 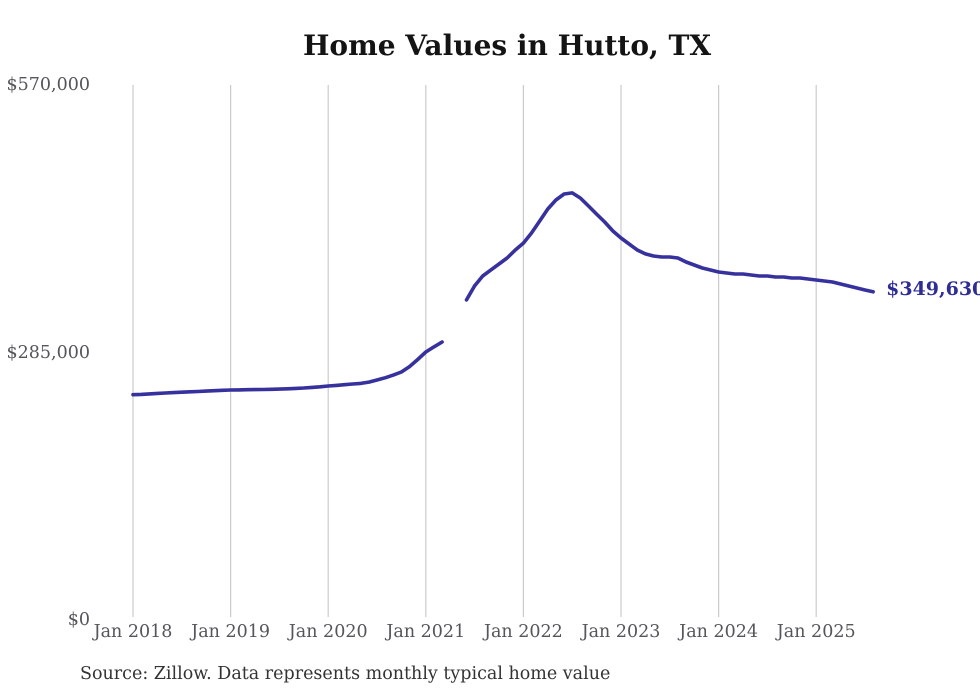 I want to click on x-axis-tick-label: Jan 2024, so click(x=719, y=632).